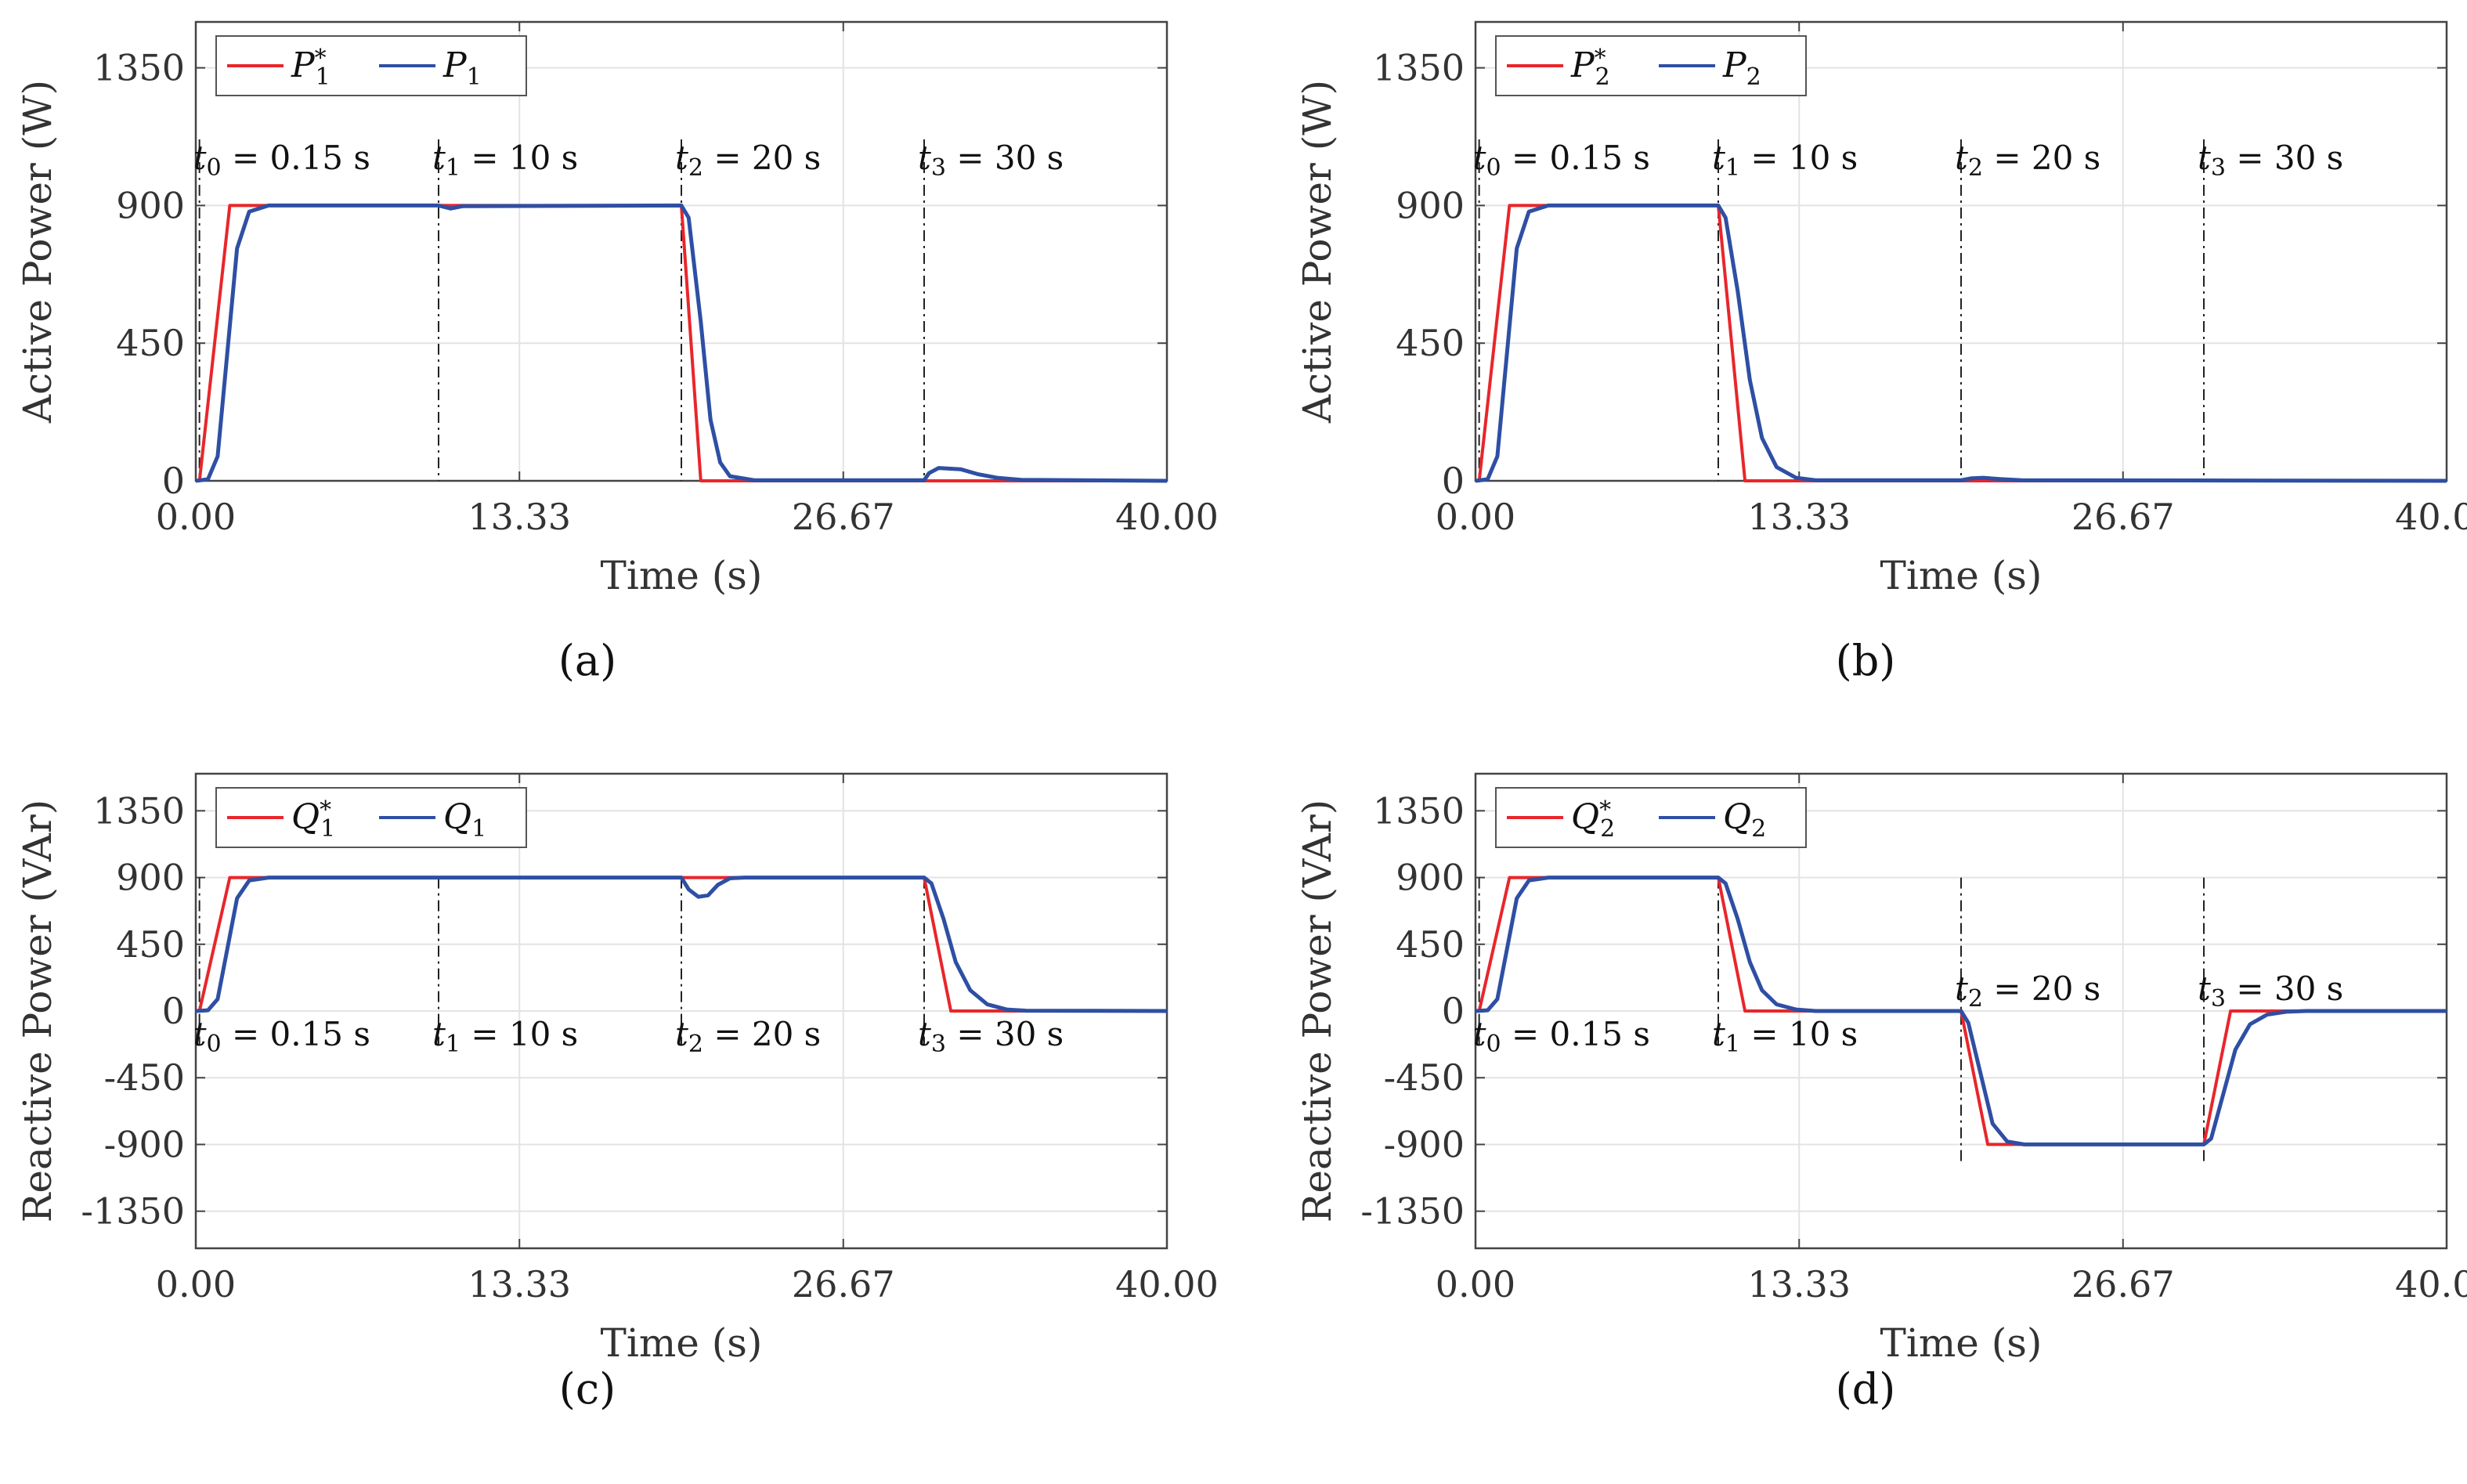  What do you see at coordinates (1866, 1389) in the screenshot?
I see `panel-caption: (d)` at bounding box center [1866, 1389].